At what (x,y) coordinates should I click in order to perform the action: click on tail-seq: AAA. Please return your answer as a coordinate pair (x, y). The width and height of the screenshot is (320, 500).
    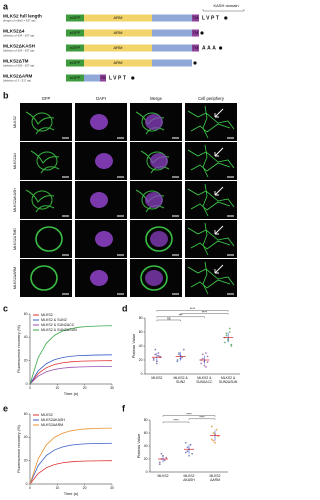
    Looking at the image, I should click on (209, 49).